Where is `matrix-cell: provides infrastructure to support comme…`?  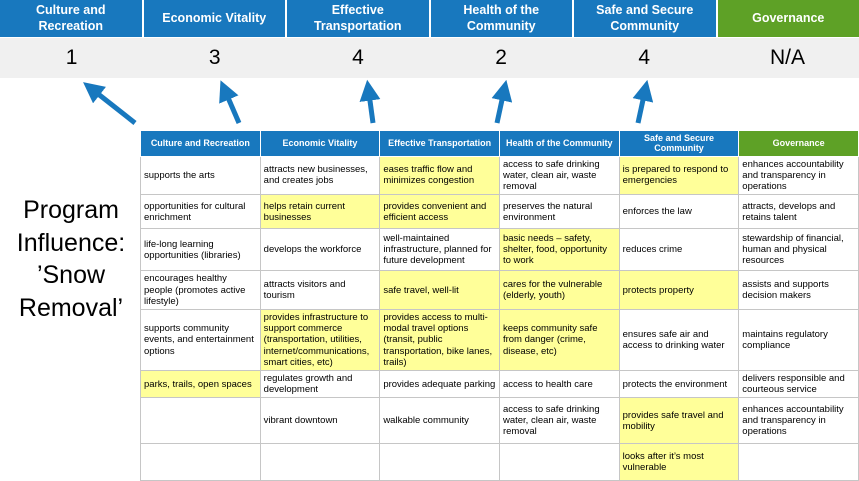 matrix-cell: provides infrastructure to support comme… is located at coordinates (320, 339).